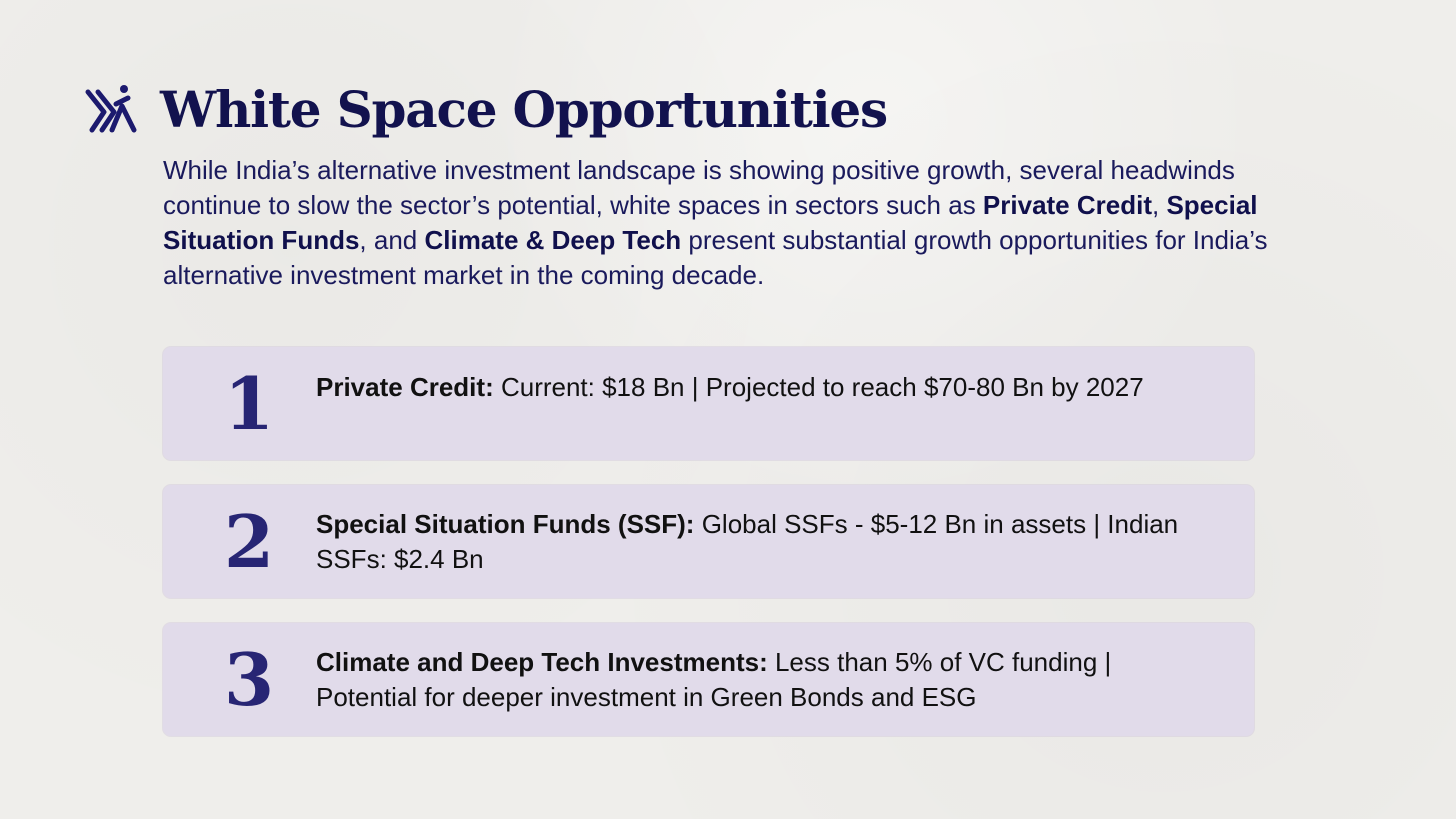 Image resolution: width=1456 pixels, height=819 pixels. I want to click on card-number: 1, so click(249, 403).